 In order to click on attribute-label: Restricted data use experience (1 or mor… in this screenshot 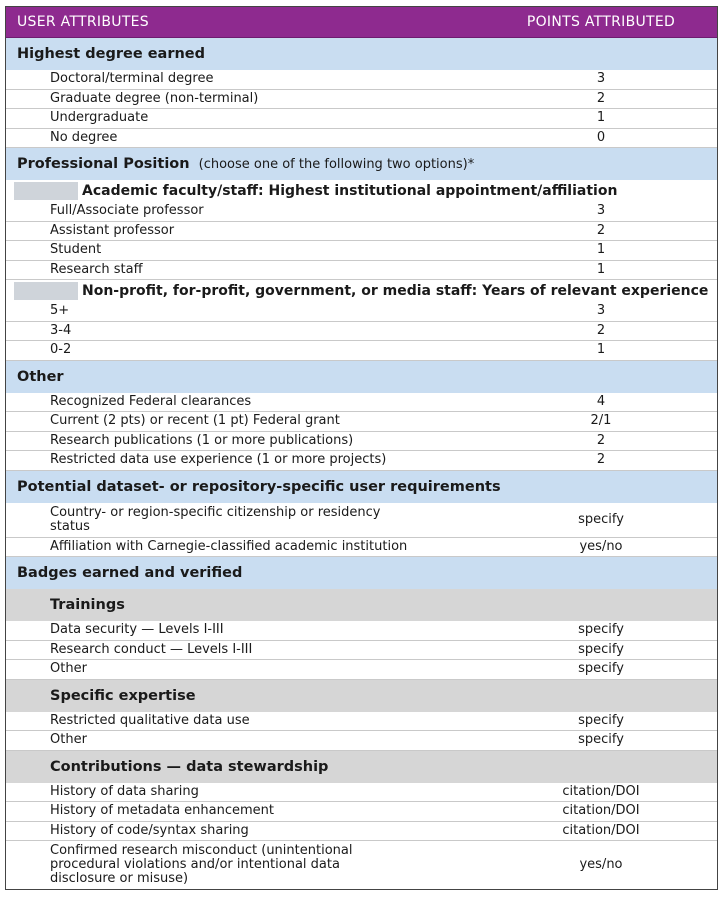, I will do `click(218, 460)`.